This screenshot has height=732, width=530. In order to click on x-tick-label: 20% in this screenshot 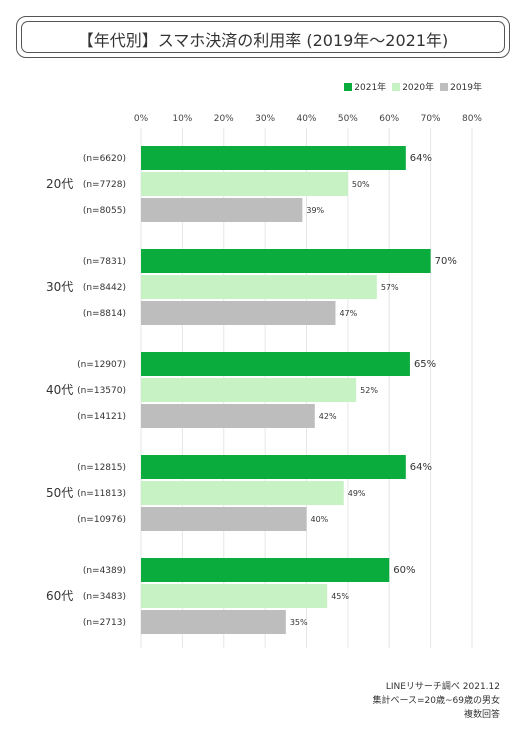, I will do `click(224, 119)`.